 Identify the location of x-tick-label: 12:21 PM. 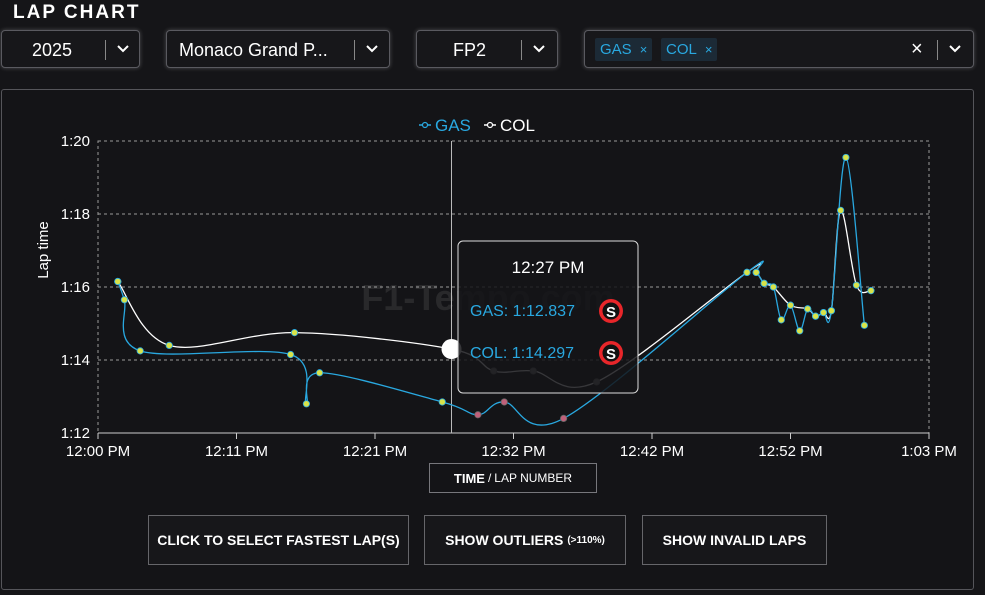
(375, 451).